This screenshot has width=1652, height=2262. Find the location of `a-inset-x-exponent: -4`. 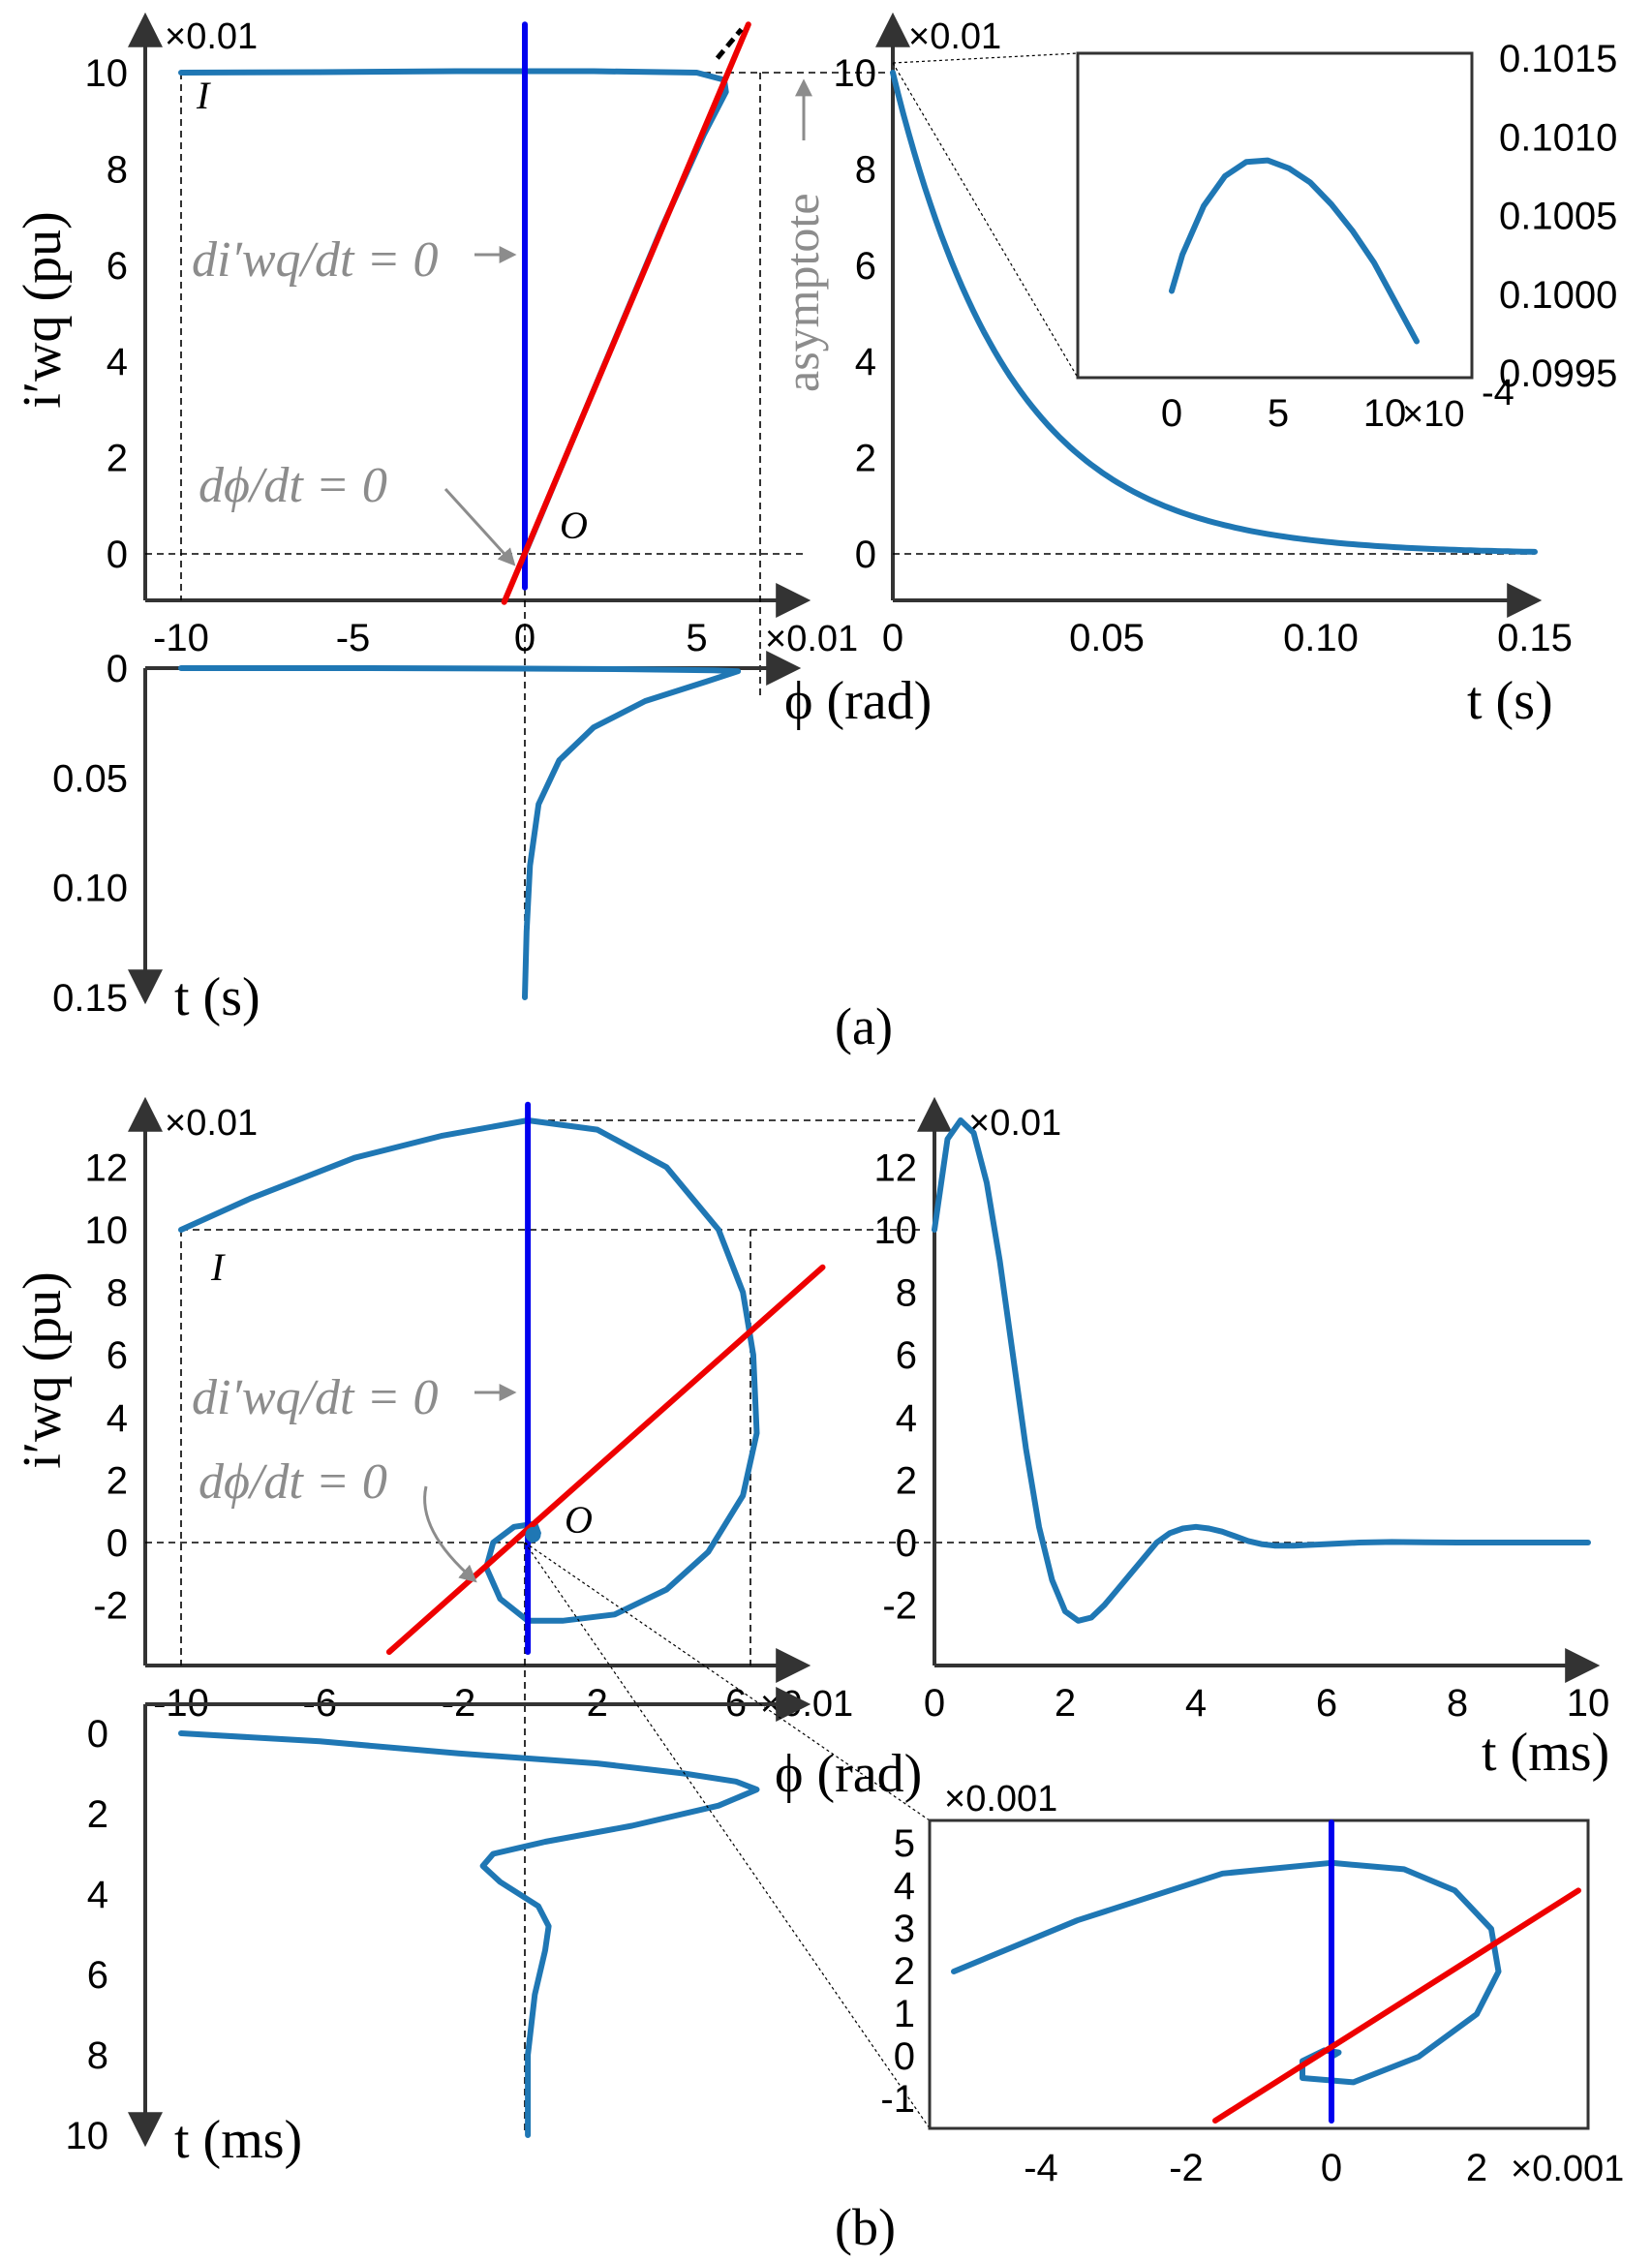

a-inset-x-exponent: -4 is located at coordinates (1498, 393).